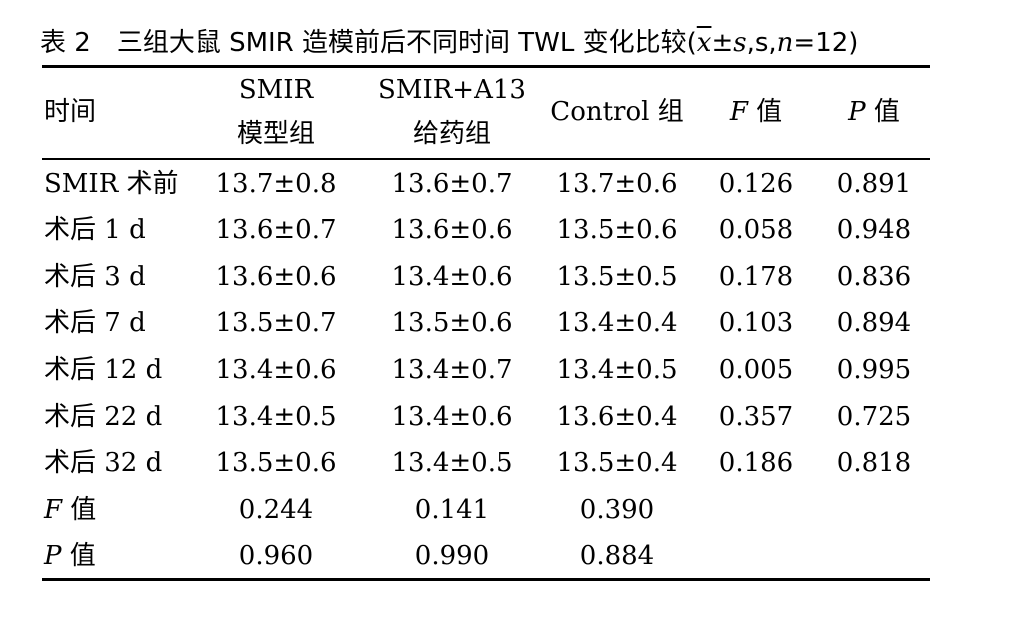 The image size is (1036, 624). What do you see at coordinates (874, 417) in the screenshot?
I see `row-p: 0.725` at bounding box center [874, 417].